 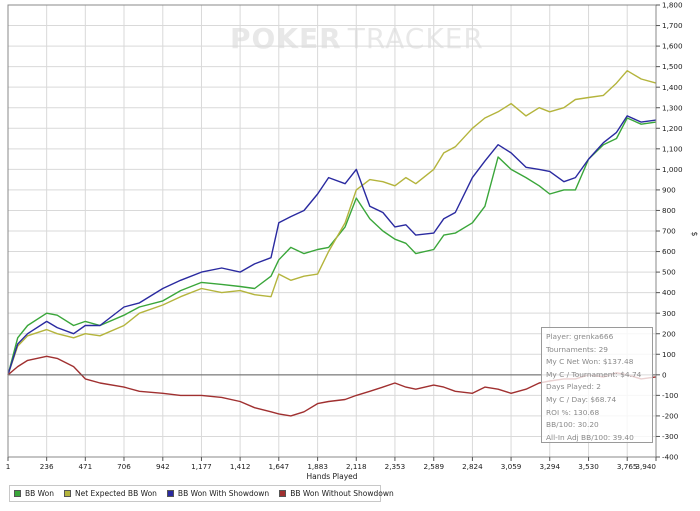 What do you see at coordinates (8, 466) in the screenshot?
I see `x-tick-label: 1` at bounding box center [8, 466].